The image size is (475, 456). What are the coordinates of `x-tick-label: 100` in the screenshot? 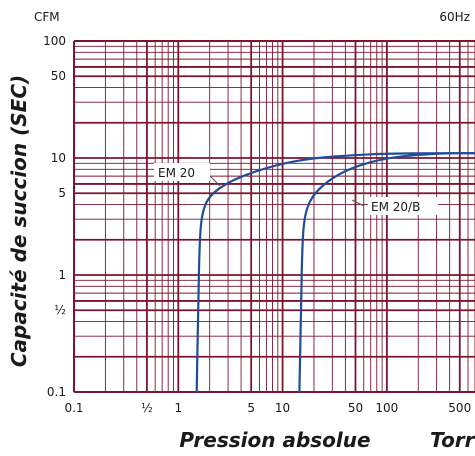 It's located at (386, 408).